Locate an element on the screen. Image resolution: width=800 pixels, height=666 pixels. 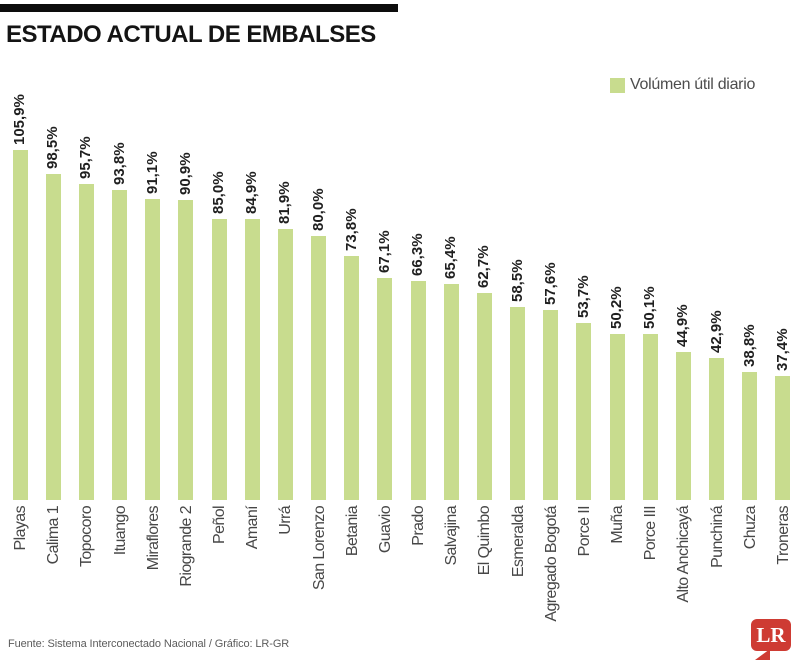
bar-value-label: 98,5% is located at coordinates (53, 148).